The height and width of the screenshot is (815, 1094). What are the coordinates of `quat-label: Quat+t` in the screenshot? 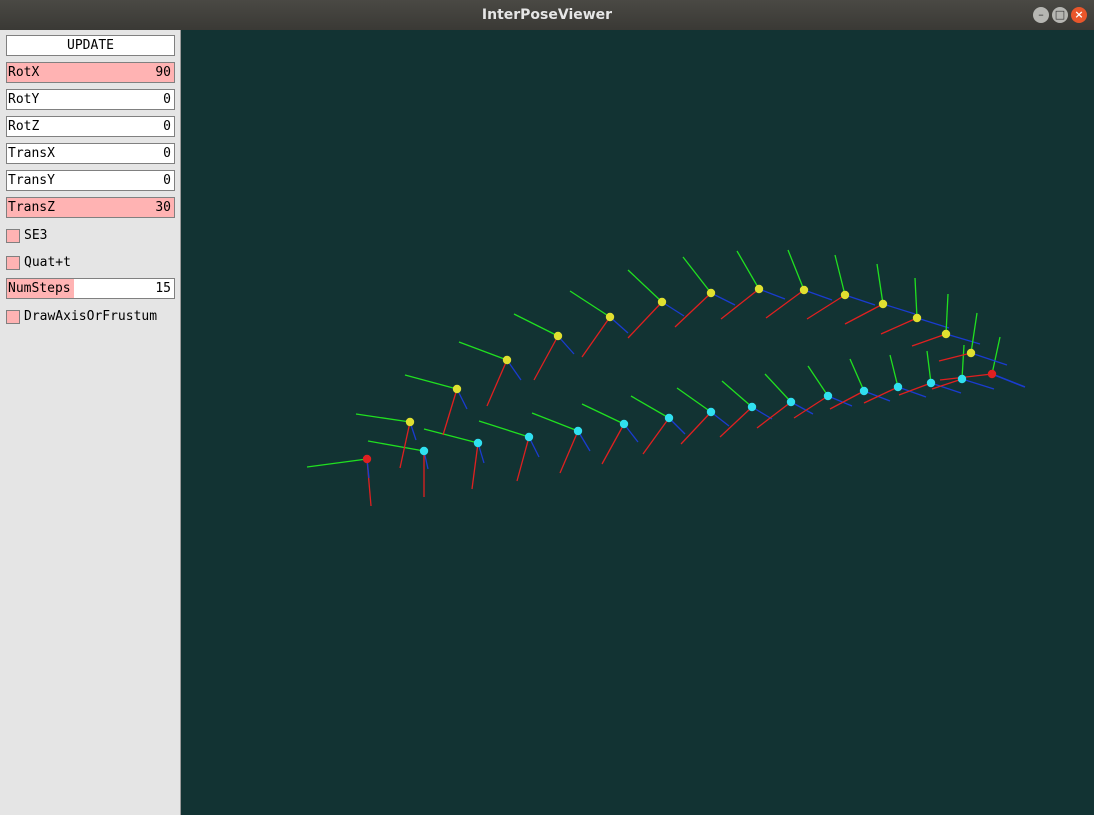 It's located at (47, 262).